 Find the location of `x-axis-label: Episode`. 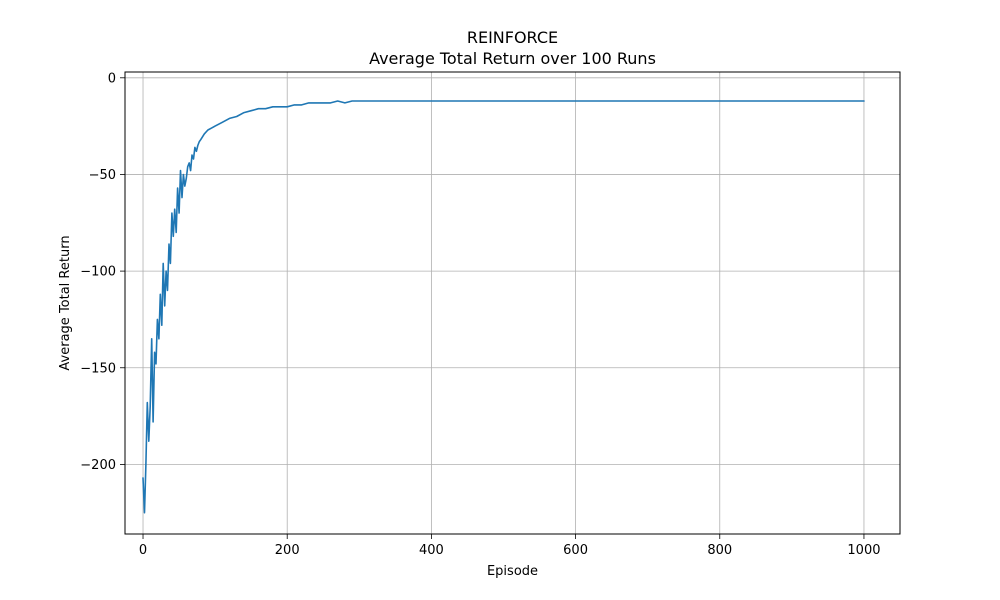

x-axis-label: Episode is located at coordinates (512, 571).